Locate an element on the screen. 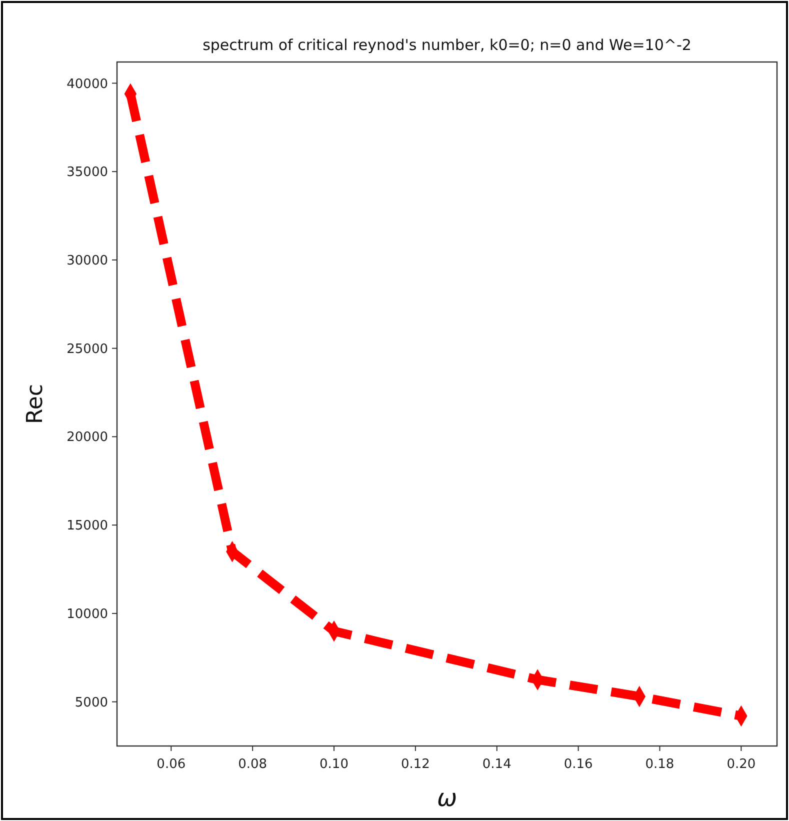 The width and height of the screenshot is (789, 821). y-tick-label: 40000 is located at coordinates (87, 84).